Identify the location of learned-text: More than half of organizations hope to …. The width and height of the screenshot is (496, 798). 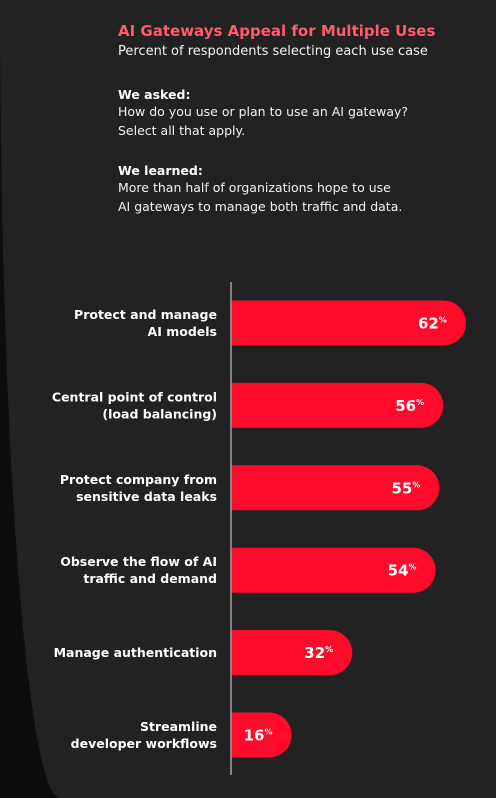
(288, 197).